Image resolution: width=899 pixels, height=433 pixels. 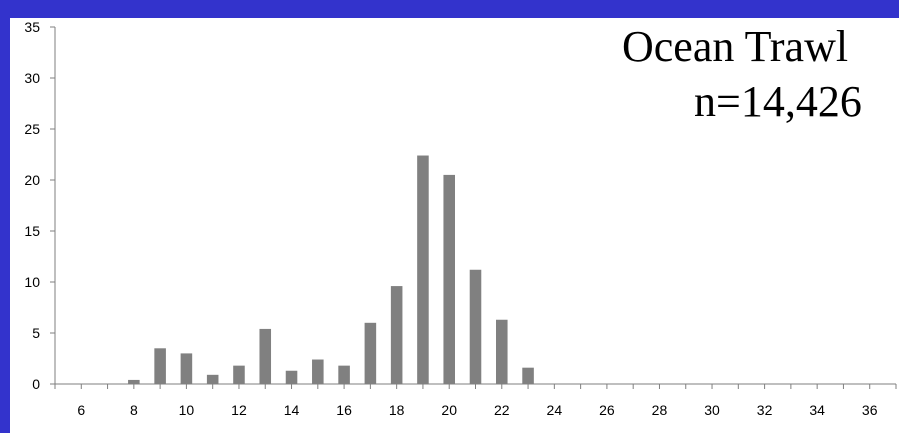 What do you see at coordinates (81, 410) in the screenshot?
I see `x-tick-label: 6` at bounding box center [81, 410].